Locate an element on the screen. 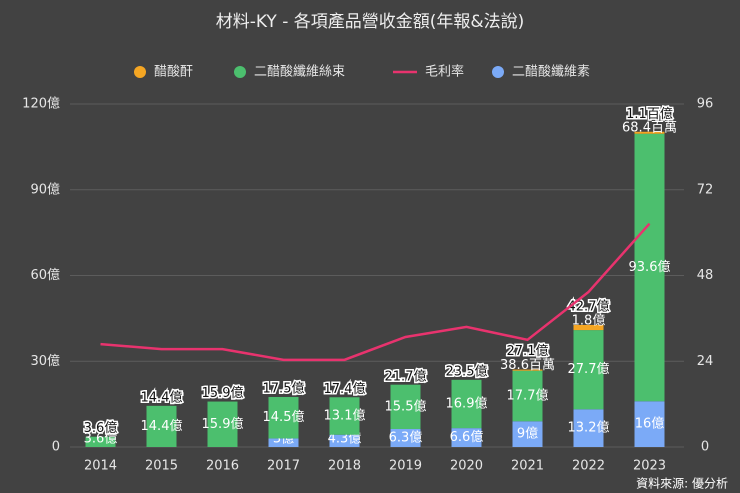 This screenshot has height=493, width=740. data-label: 6.6億 is located at coordinates (467, 437).